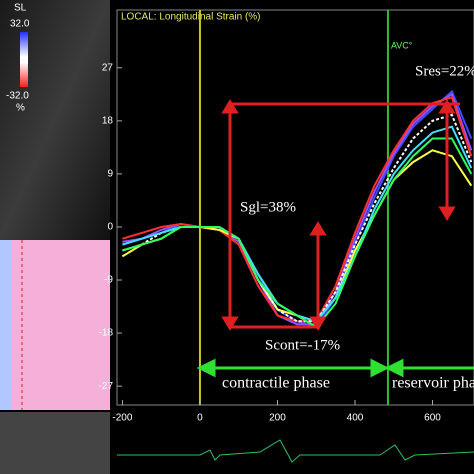 The image size is (474, 474). Describe the element at coordinates (108, 280) in the screenshot. I see `y-tick-label: -9` at that location.